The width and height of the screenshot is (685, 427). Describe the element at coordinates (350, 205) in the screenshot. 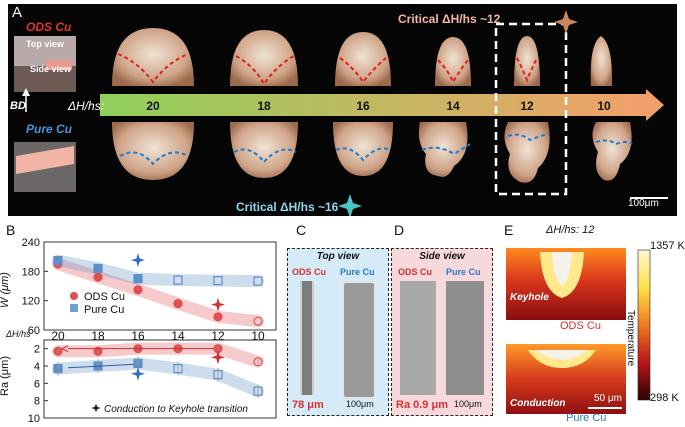

I see `pure-transition-cross-icon` at that location.